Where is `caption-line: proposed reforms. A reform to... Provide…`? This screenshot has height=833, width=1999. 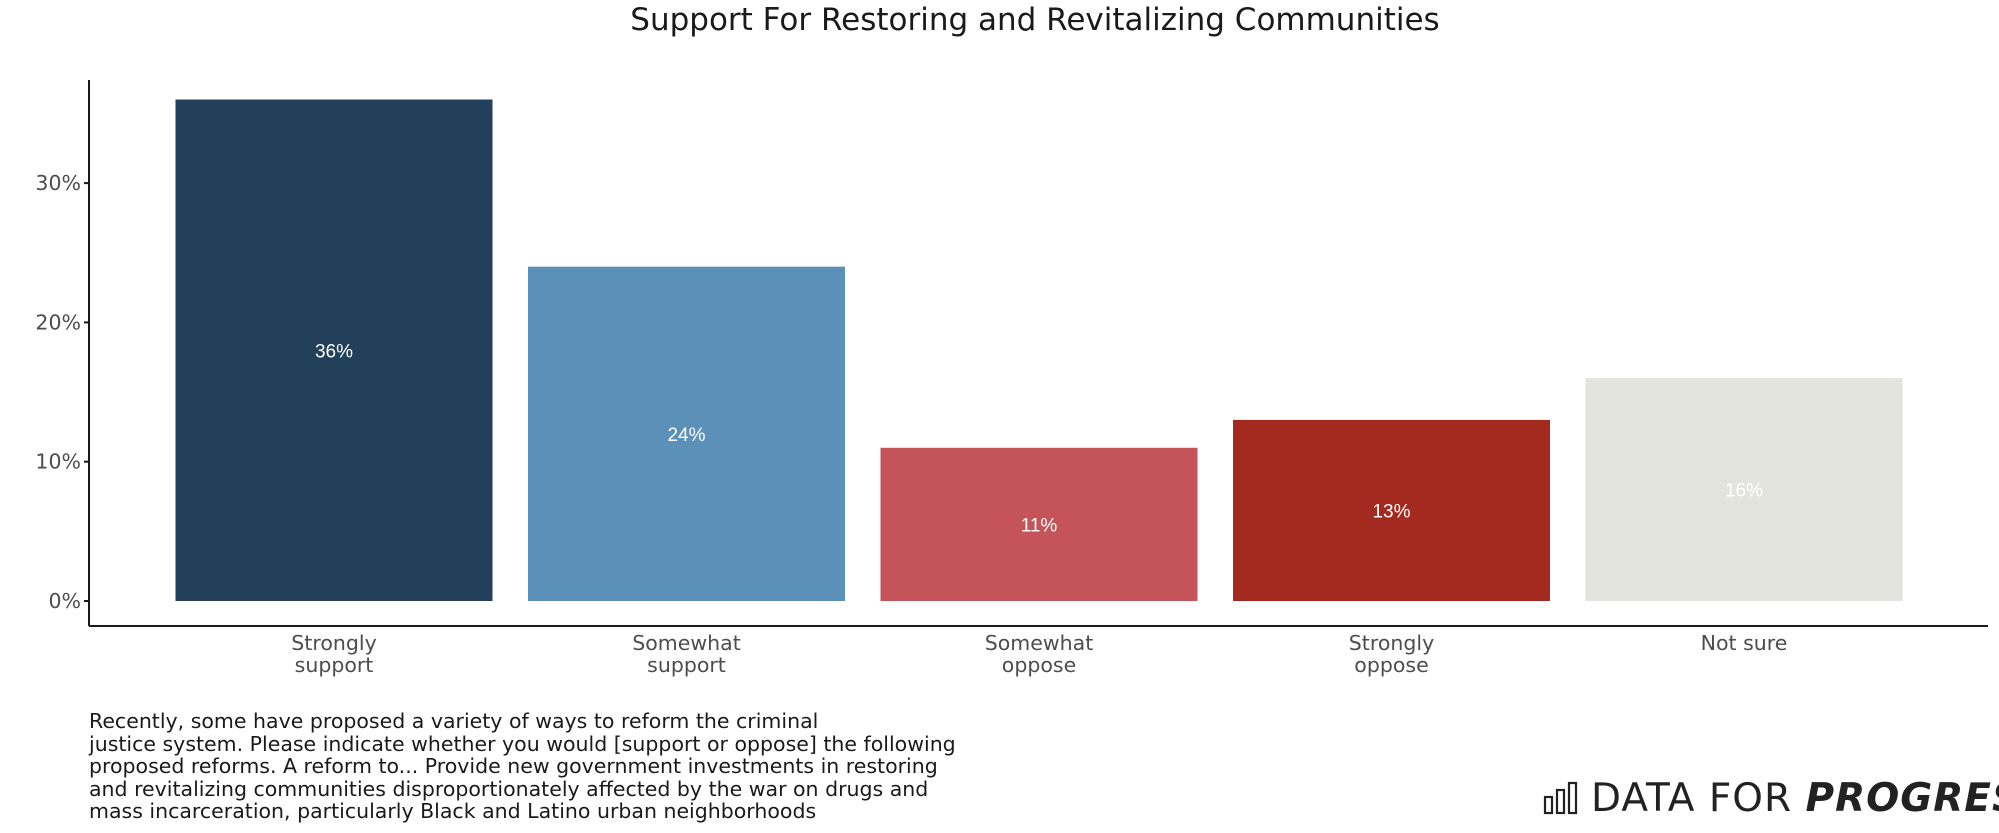
caption-line: proposed reforms. A reform to... Provide… is located at coordinates (513, 766).